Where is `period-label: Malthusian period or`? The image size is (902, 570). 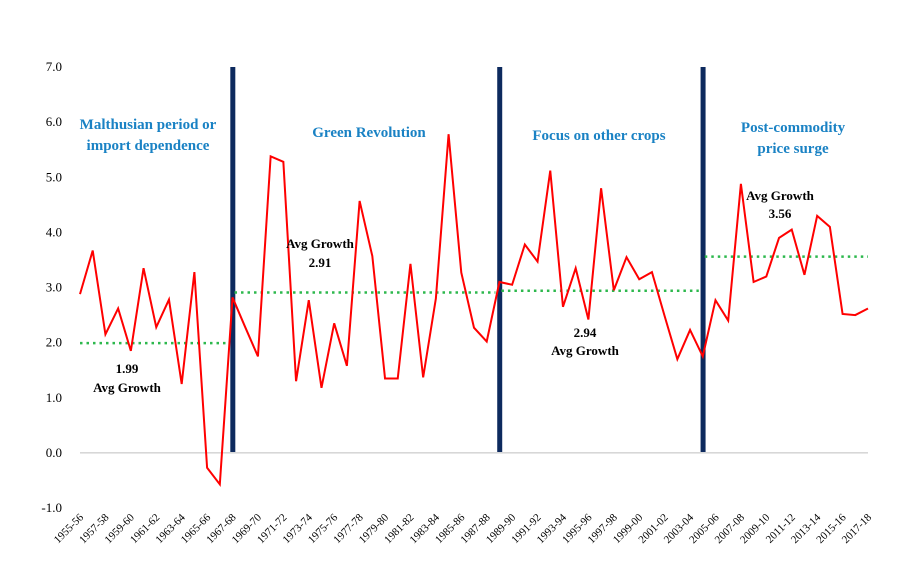
period-label: Malthusian period or is located at coordinates (148, 125).